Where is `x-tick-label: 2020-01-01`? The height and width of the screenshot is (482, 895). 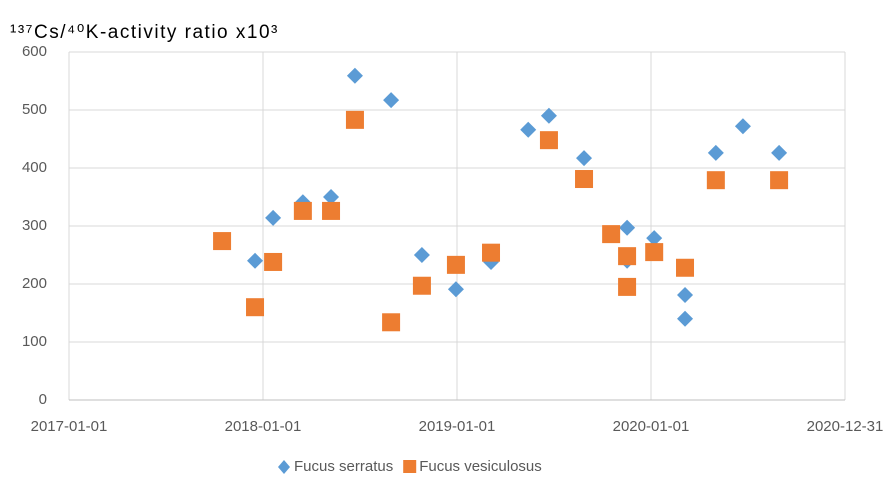 x-tick-label: 2020-01-01 is located at coordinates (651, 426).